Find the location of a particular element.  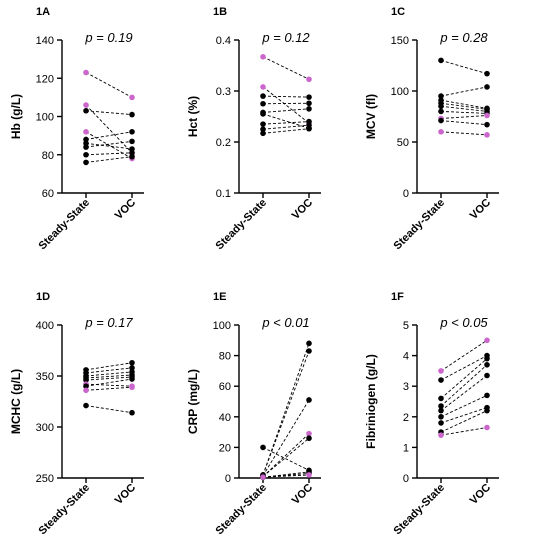

panel-letter: 1A is located at coordinates (43, 12).